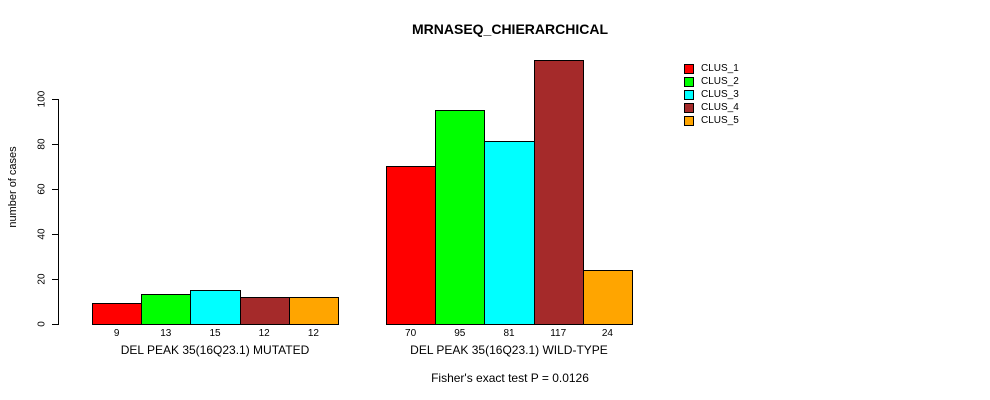  What do you see at coordinates (117, 314) in the screenshot?
I see `bar-clus_1-group1` at bounding box center [117, 314].